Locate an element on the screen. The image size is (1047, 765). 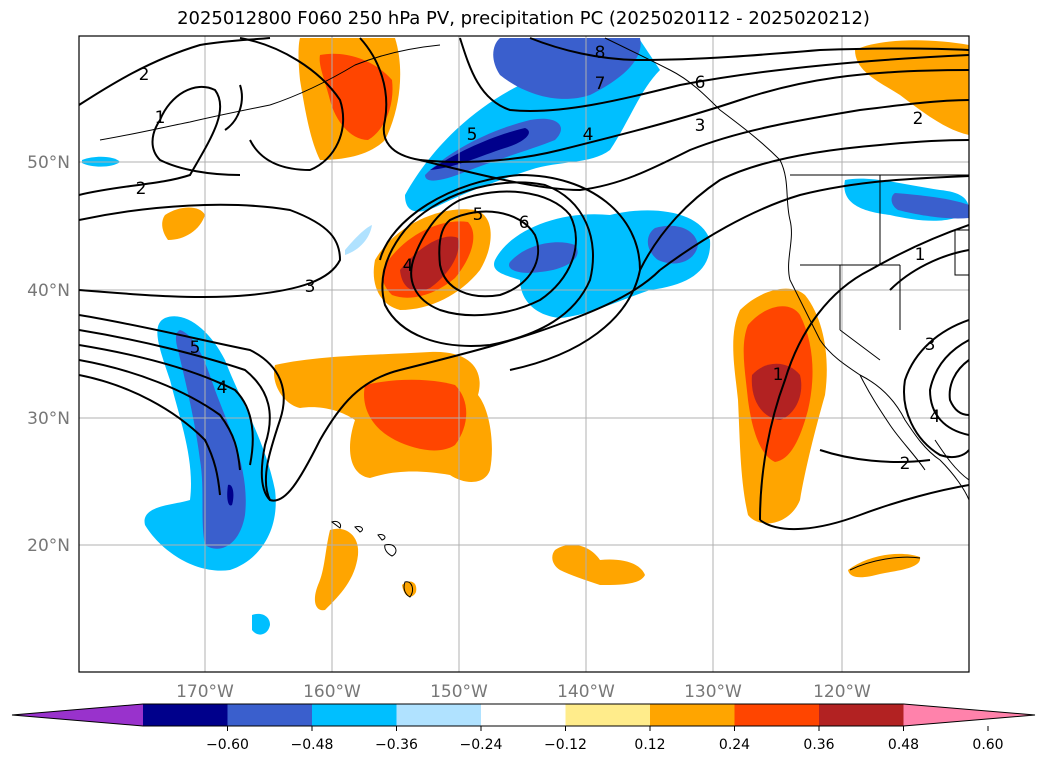
lon-labels: 170°W 160°W 150°W 140°W 130°W 120°W is located at coordinates (523, 692).